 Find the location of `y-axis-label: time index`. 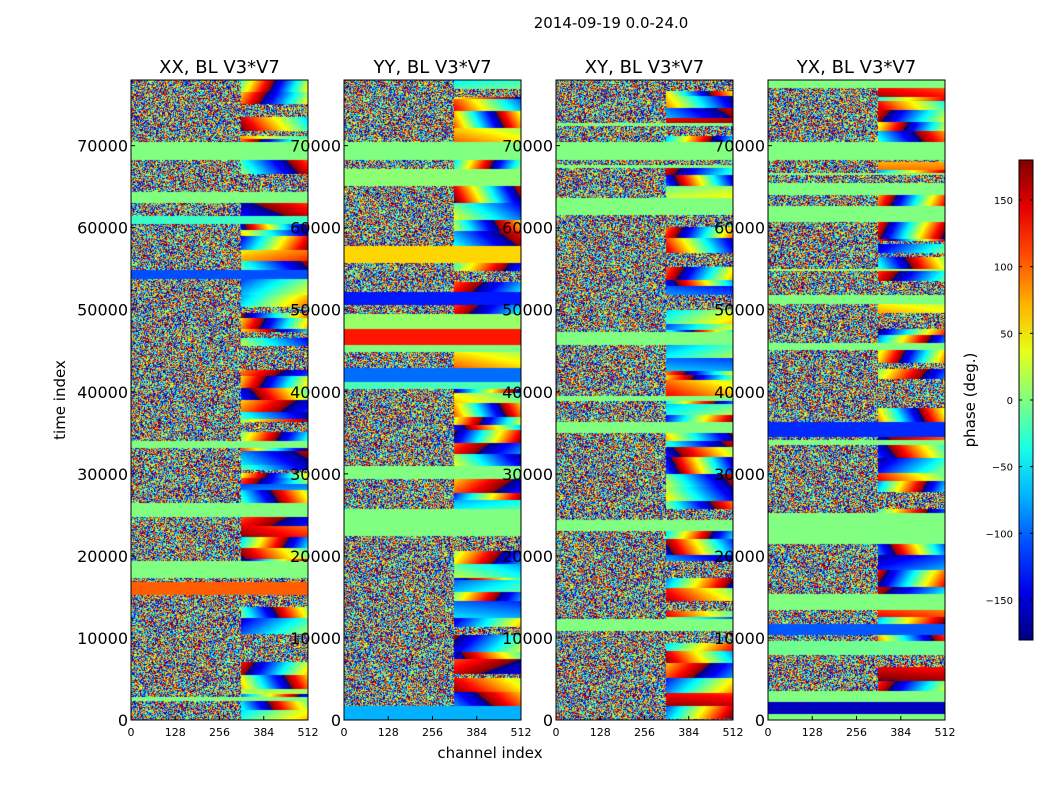

y-axis-label: time index is located at coordinates (60, 400).